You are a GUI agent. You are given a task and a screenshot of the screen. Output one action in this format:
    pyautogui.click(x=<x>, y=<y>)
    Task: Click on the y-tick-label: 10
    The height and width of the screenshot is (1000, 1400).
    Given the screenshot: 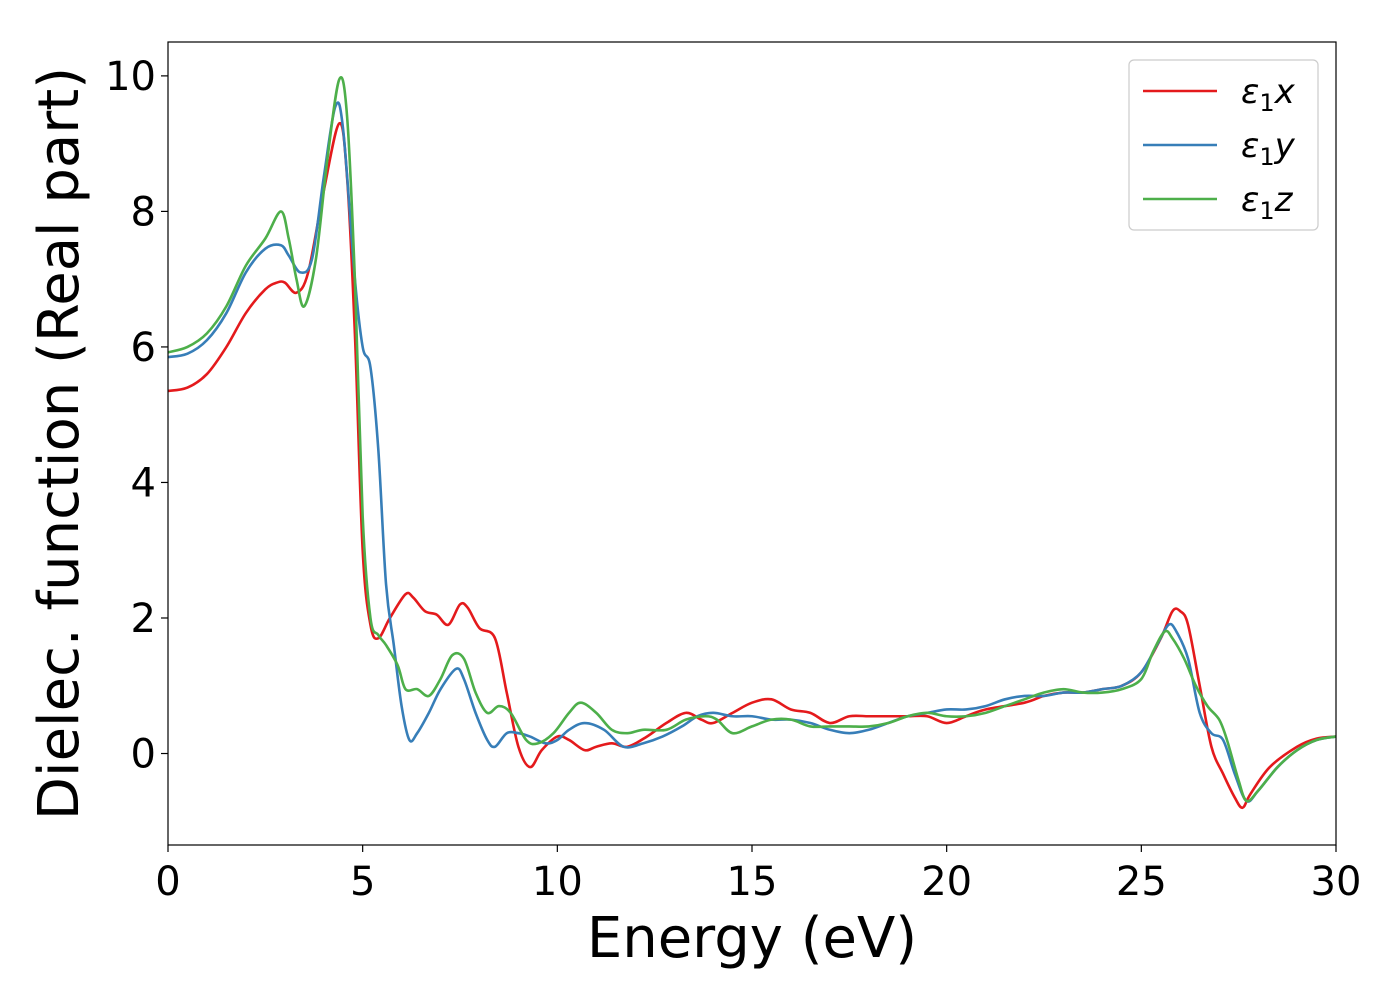 What is the action you would take?
    pyautogui.click(x=130, y=77)
    